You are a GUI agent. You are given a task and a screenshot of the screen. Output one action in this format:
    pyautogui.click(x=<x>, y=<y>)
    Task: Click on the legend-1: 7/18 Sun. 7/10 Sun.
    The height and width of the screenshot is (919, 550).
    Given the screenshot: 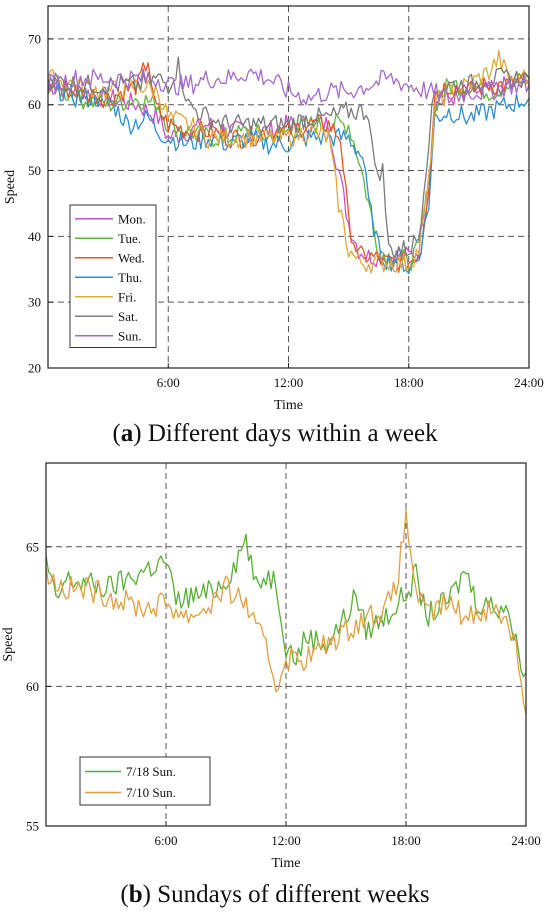 What is the action you would take?
    pyautogui.click(x=145, y=781)
    